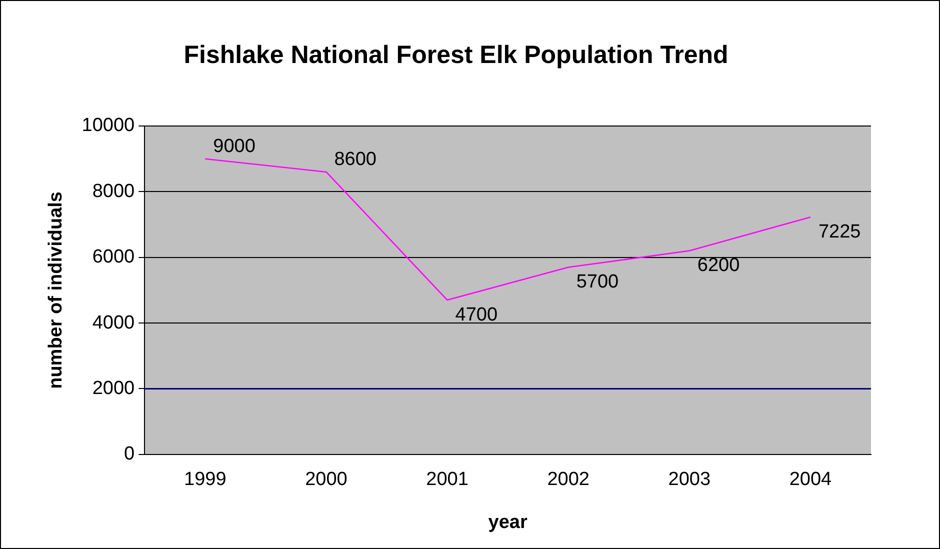 Image resolution: width=940 pixels, height=549 pixels. What do you see at coordinates (810, 479) in the screenshot?
I see `x-tick-label: 2004` at bounding box center [810, 479].